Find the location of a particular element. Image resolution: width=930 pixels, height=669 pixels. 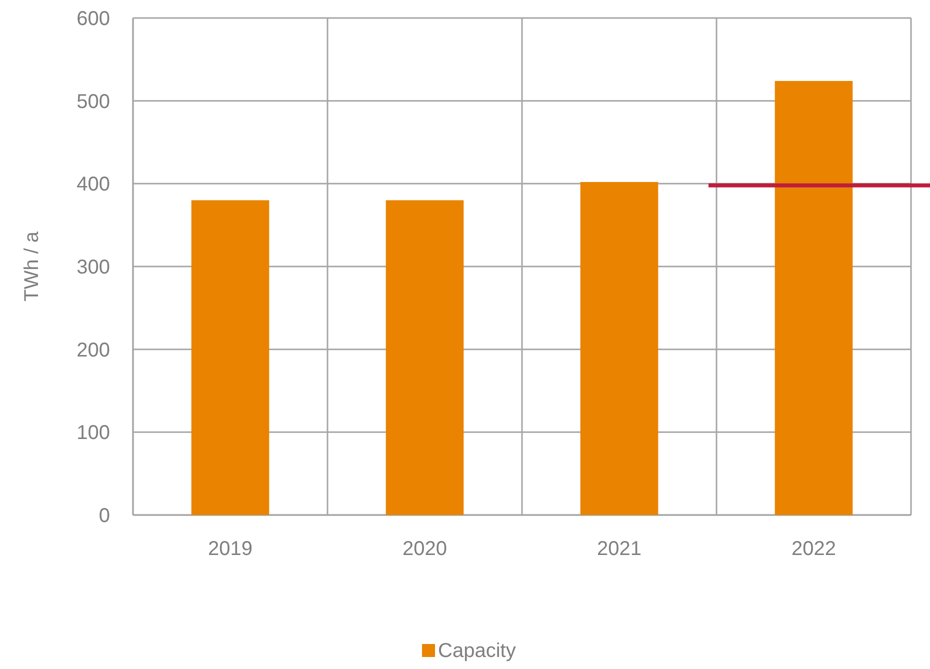

x-tick-label: 2019 is located at coordinates (230, 549).